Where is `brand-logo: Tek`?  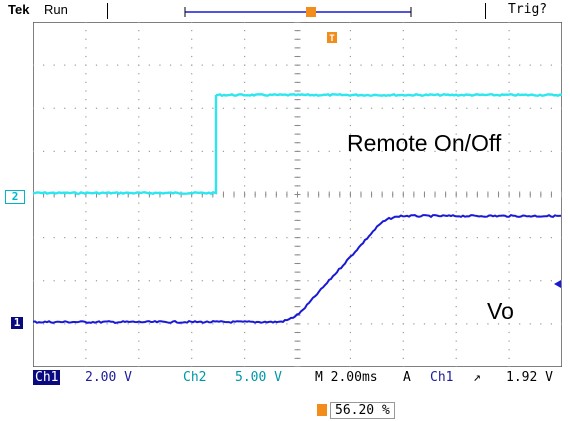
brand-logo: Tek is located at coordinates (19, 9).